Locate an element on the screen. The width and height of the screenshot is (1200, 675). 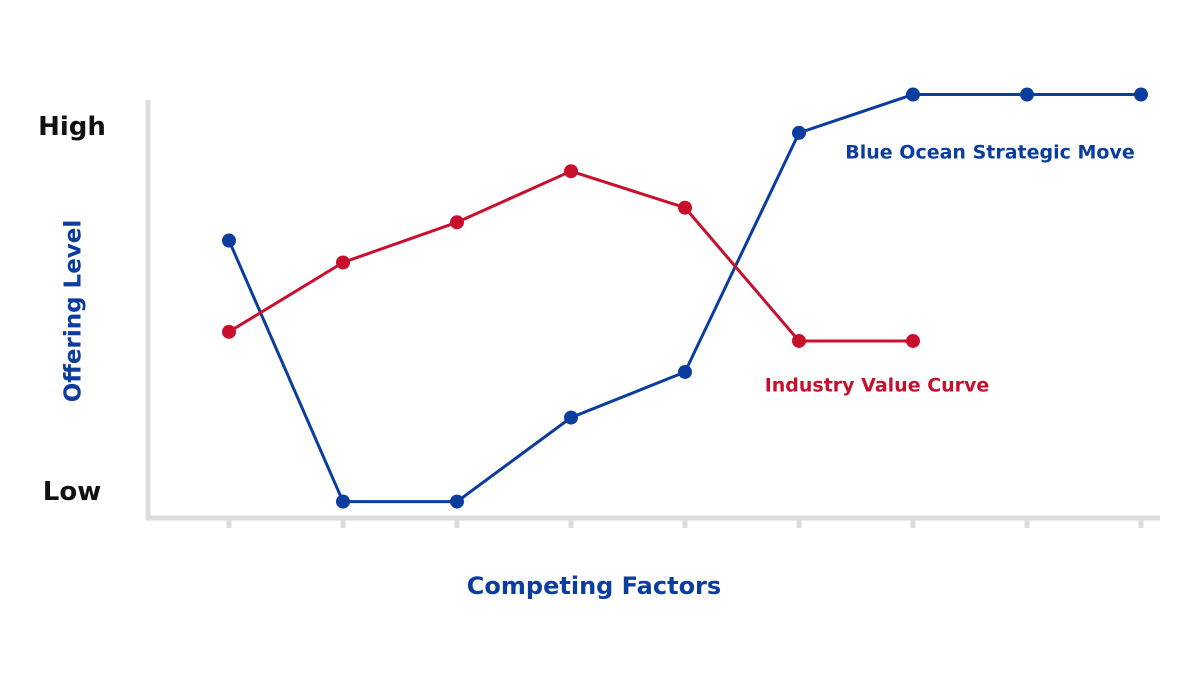
y-axis-label: Offering Level is located at coordinates (74, 311).